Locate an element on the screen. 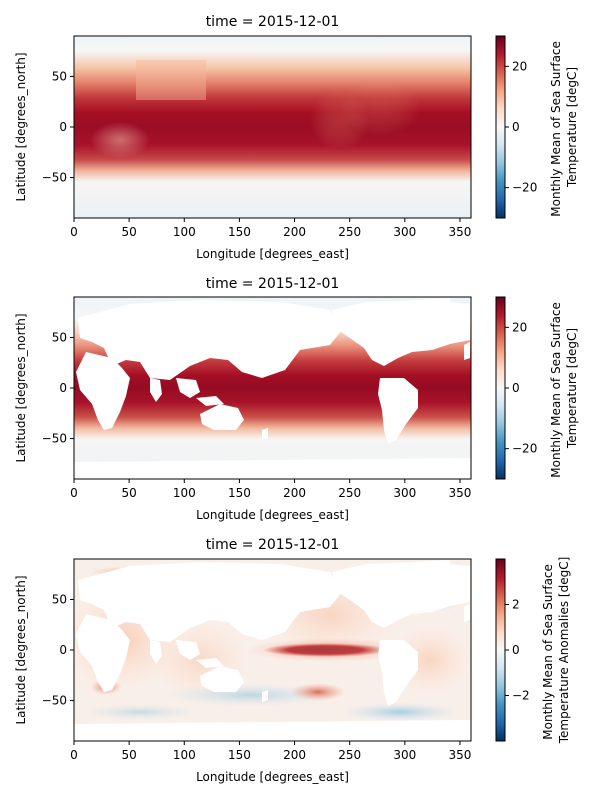  panel-3-colorbar-ticks: −2 0 2 is located at coordinates (517, 650).